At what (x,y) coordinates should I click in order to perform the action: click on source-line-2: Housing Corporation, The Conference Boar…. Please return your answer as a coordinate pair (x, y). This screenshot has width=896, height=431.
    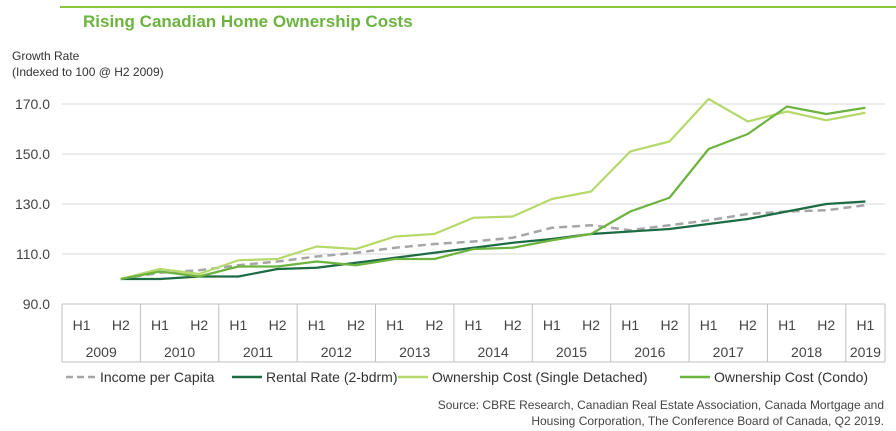
    Looking at the image, I should click on (707, 421).